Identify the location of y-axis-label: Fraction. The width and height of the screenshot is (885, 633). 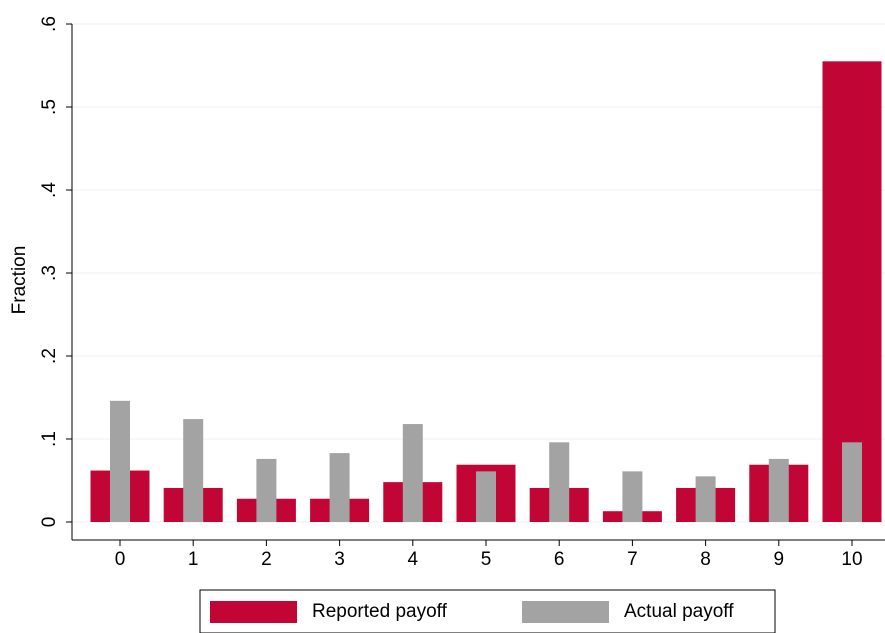
(19, 280).